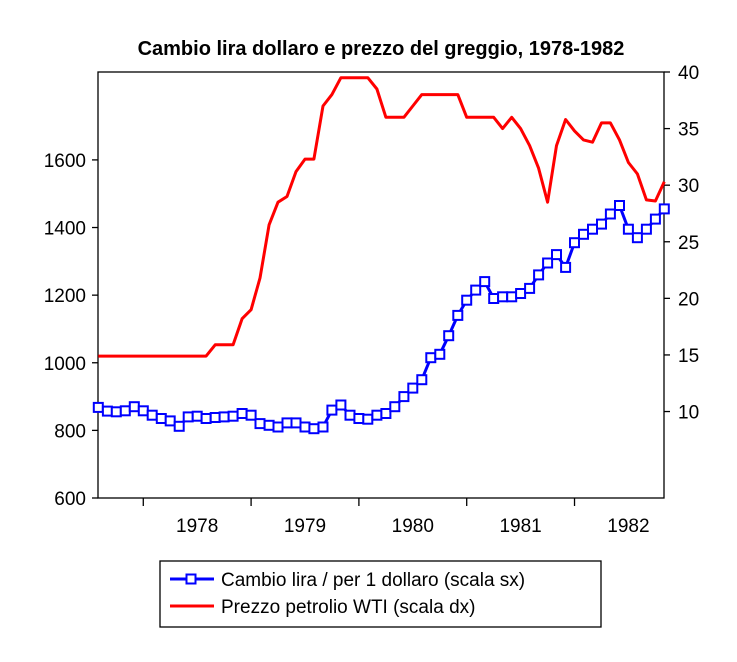 This screenshot has width=737, height=662. I want to click on legend-label-cambio: Cambio lira / per 1 dollaro (scala sx), so click(373, 580).